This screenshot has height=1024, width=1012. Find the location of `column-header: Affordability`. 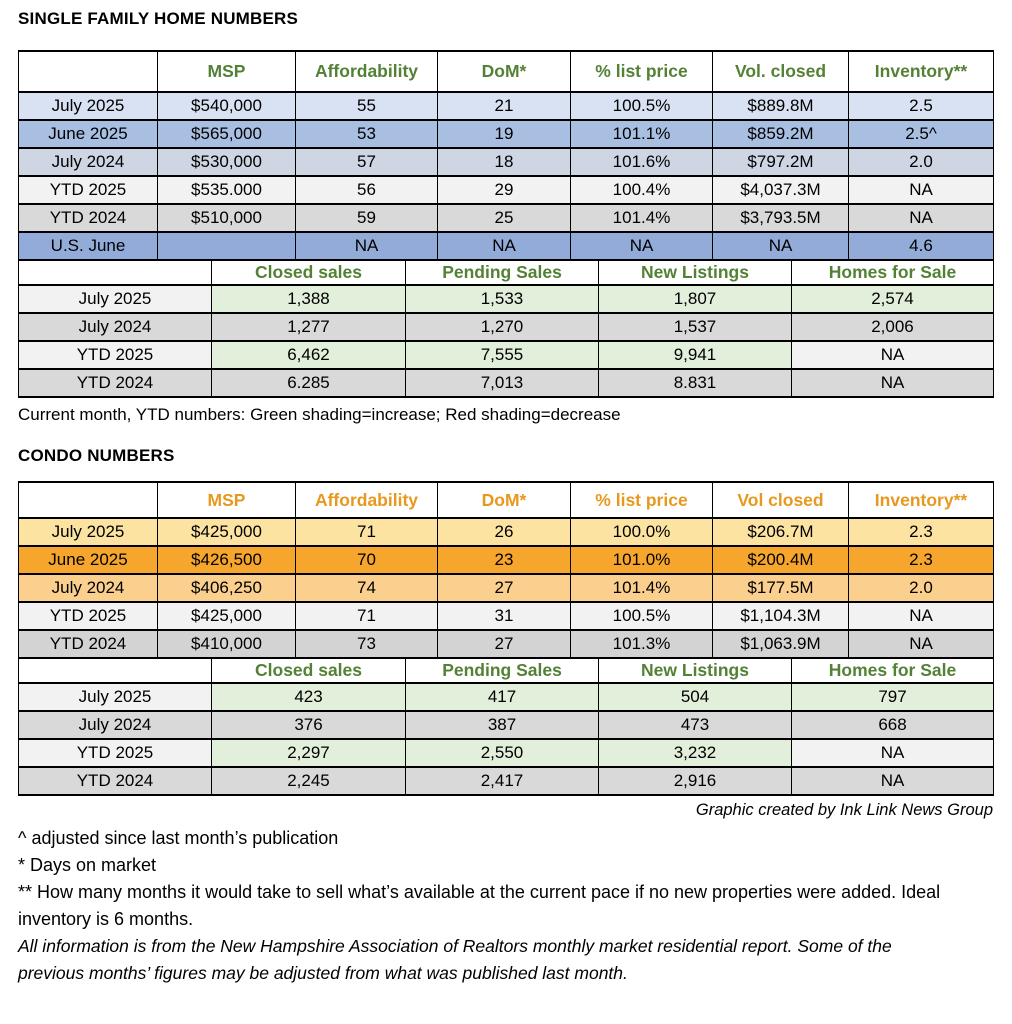

column-header: Affordability is located at coordinates (366, 71).